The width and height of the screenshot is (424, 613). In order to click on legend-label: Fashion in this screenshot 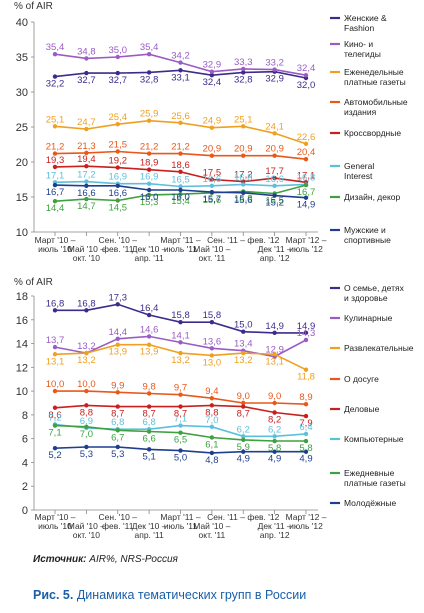, I will do `click(359, 28)`.